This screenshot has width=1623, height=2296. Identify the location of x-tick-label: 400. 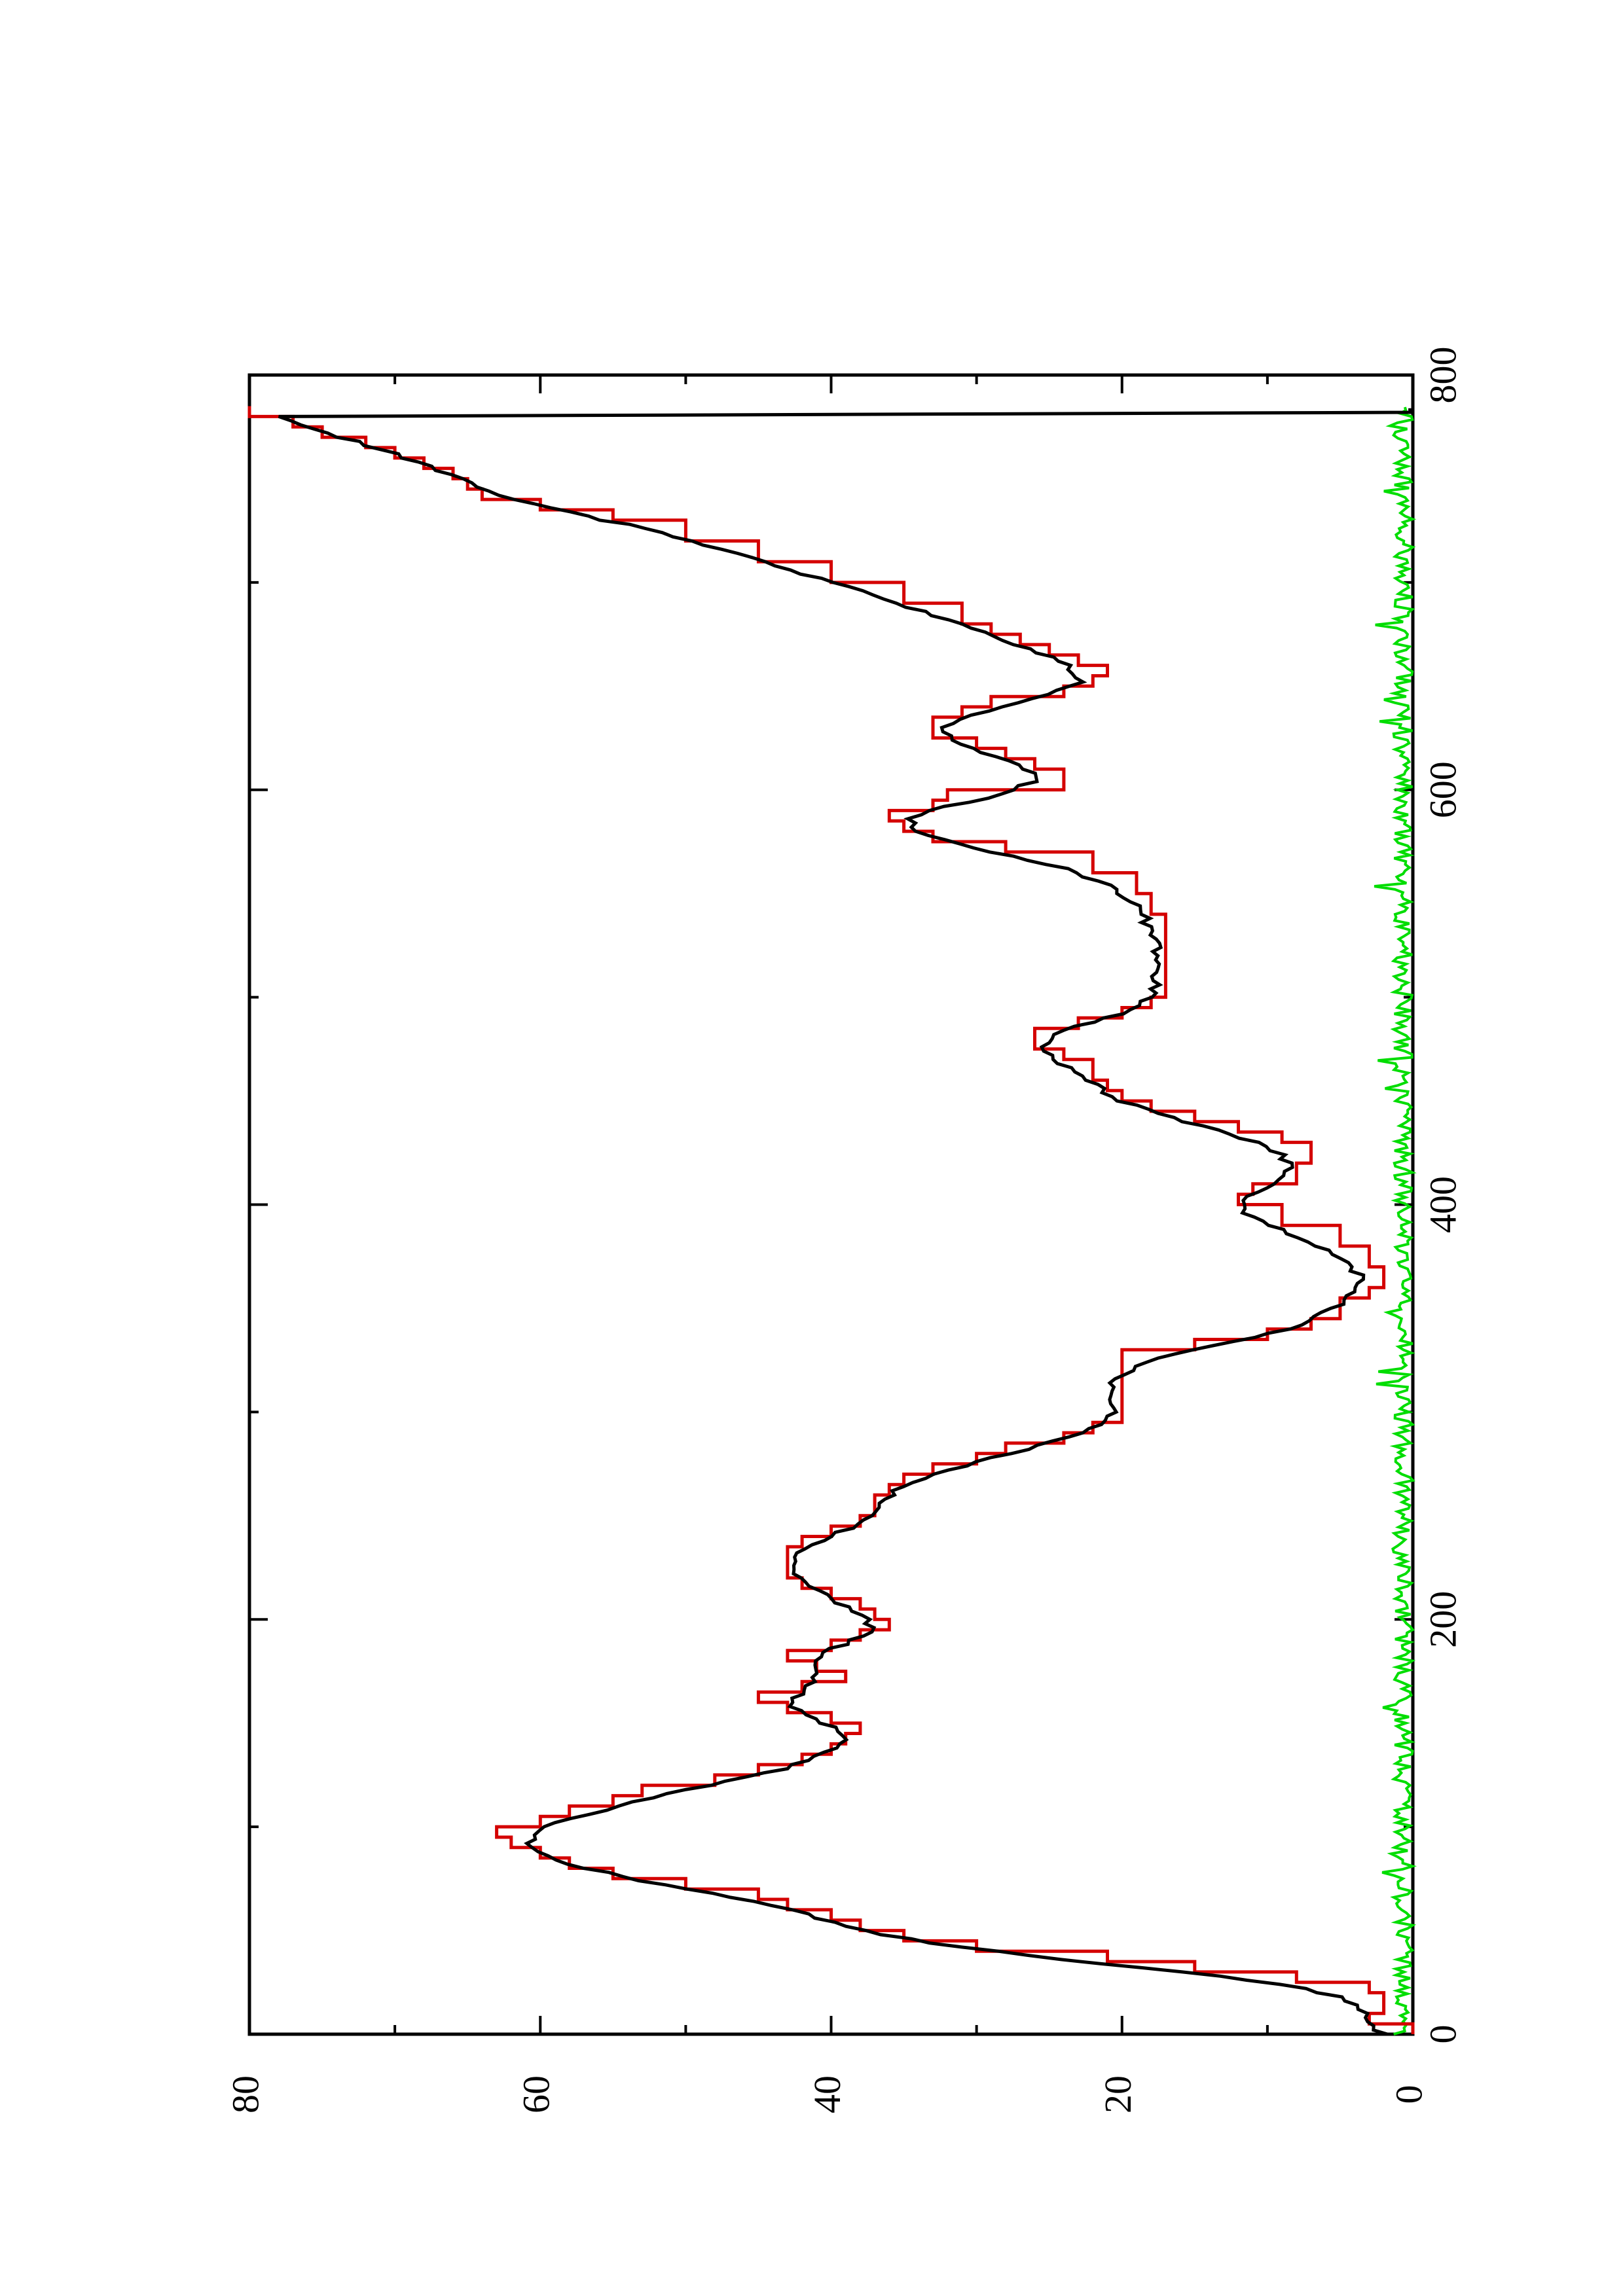
(1442, 1204).